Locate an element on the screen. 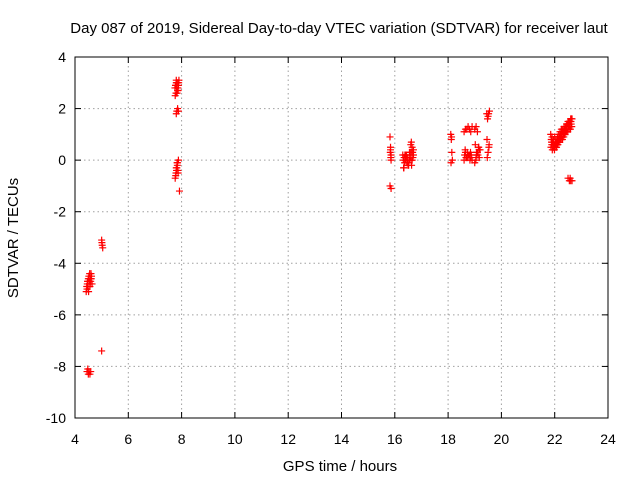 Image resolution: width=640 pixels, height=480 pixels. y-tick-label: -10 is located at coordinates (56, 418).